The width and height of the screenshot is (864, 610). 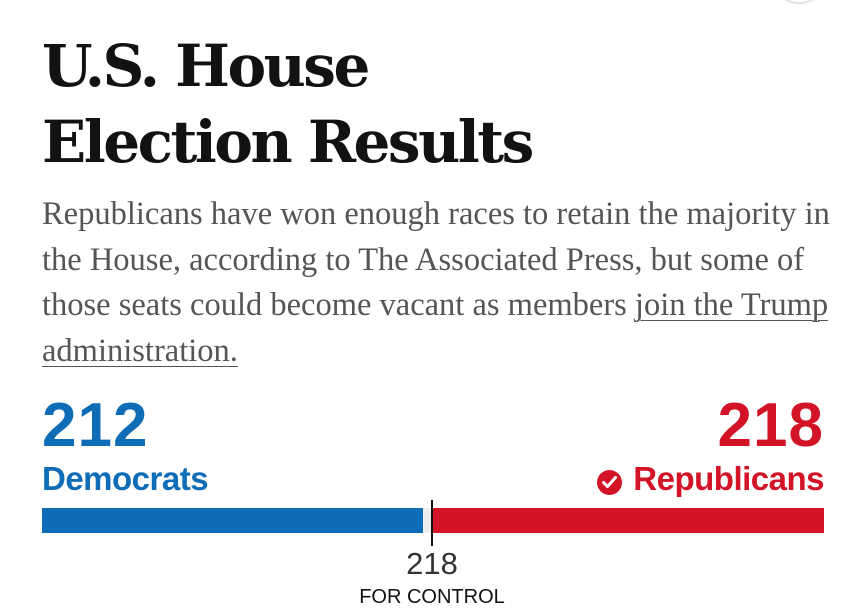 What do you see at coordinates (432, 563) in the screenshot?
I see `control-threshold-number: 218` at bounding box center [432, 563].